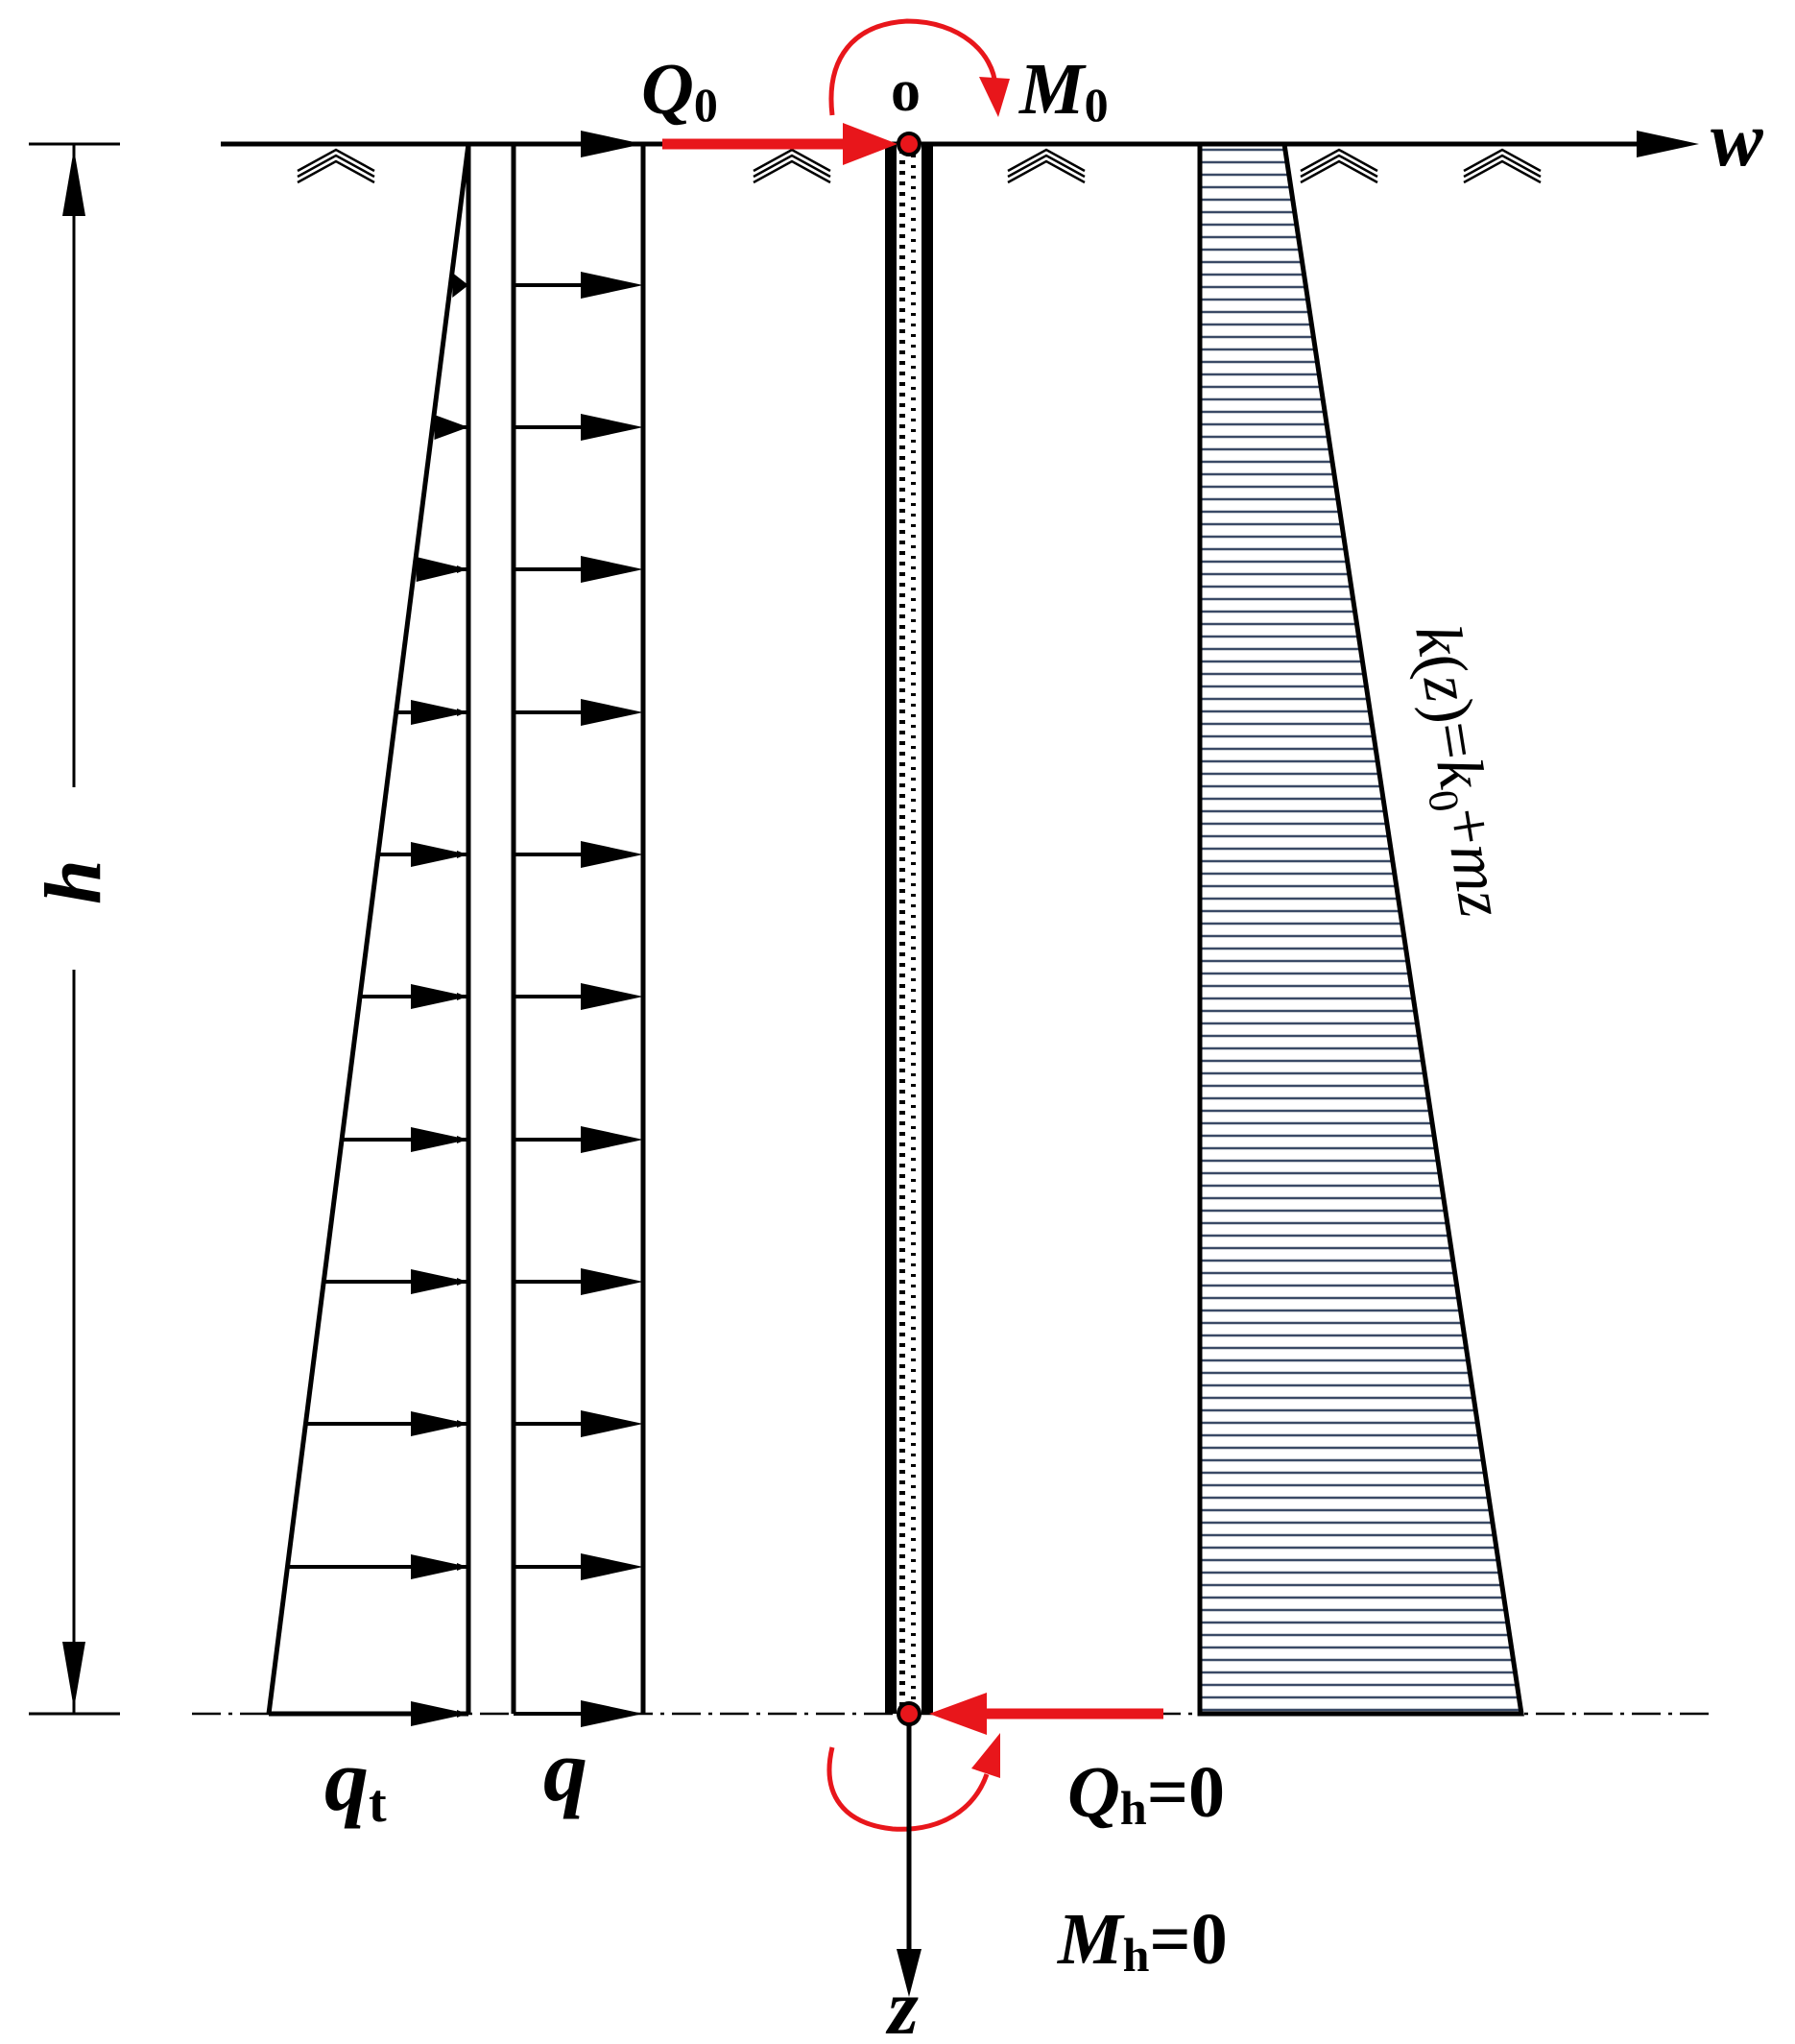 The height and width of the screenshot is (2044, 1795). Describe the element at coordinates (909, 1860) in the screenshot. I see `z-axis` at that location.